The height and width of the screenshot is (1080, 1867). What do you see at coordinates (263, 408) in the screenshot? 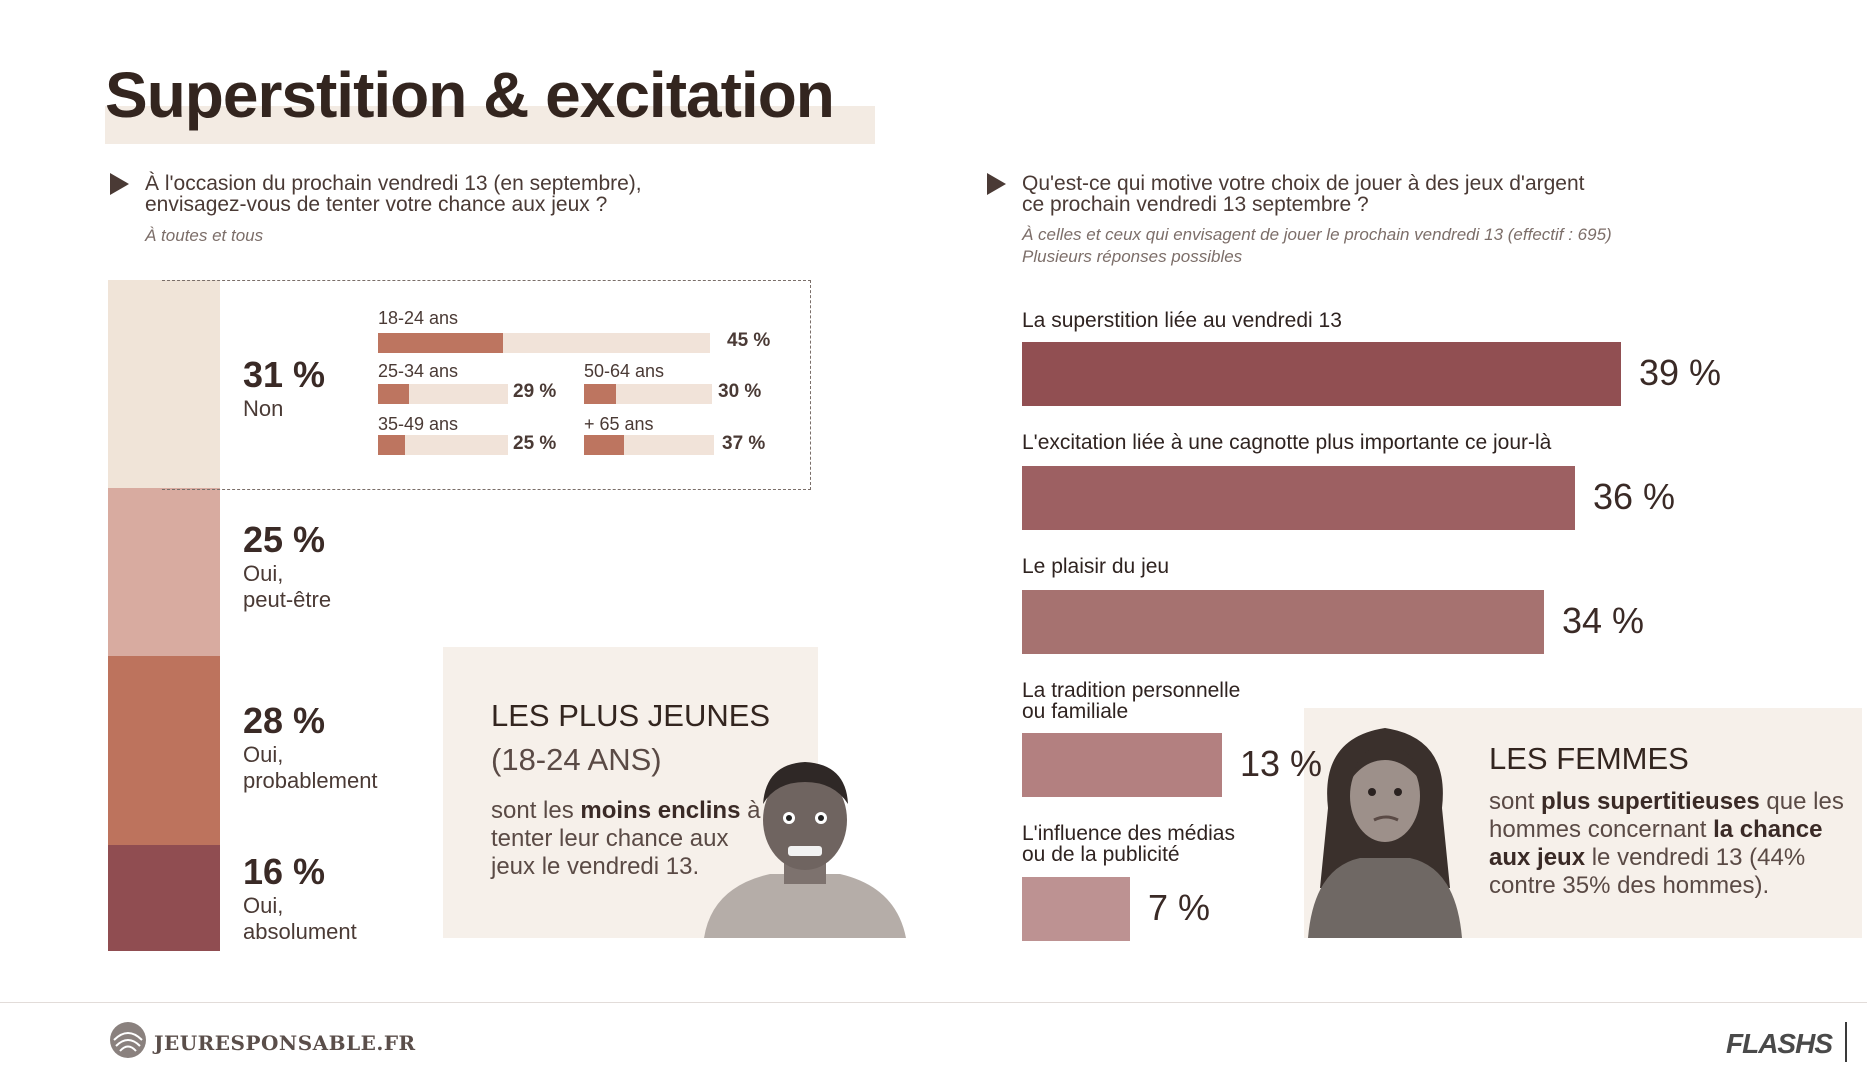
I see `segment-label-non: Non` at bounding box center [263, 408].